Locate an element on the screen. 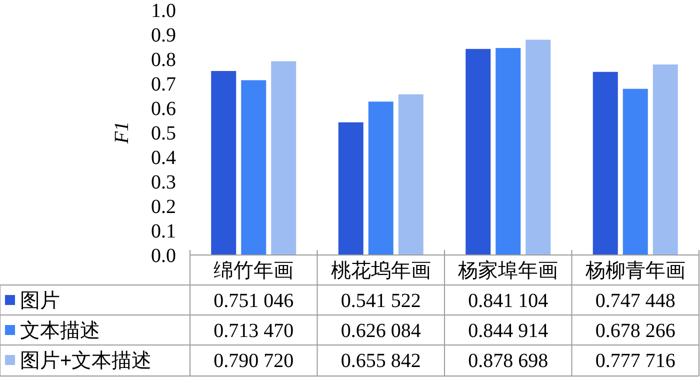  y-tick-label: 0.0 is located at coordinates (163, 256).